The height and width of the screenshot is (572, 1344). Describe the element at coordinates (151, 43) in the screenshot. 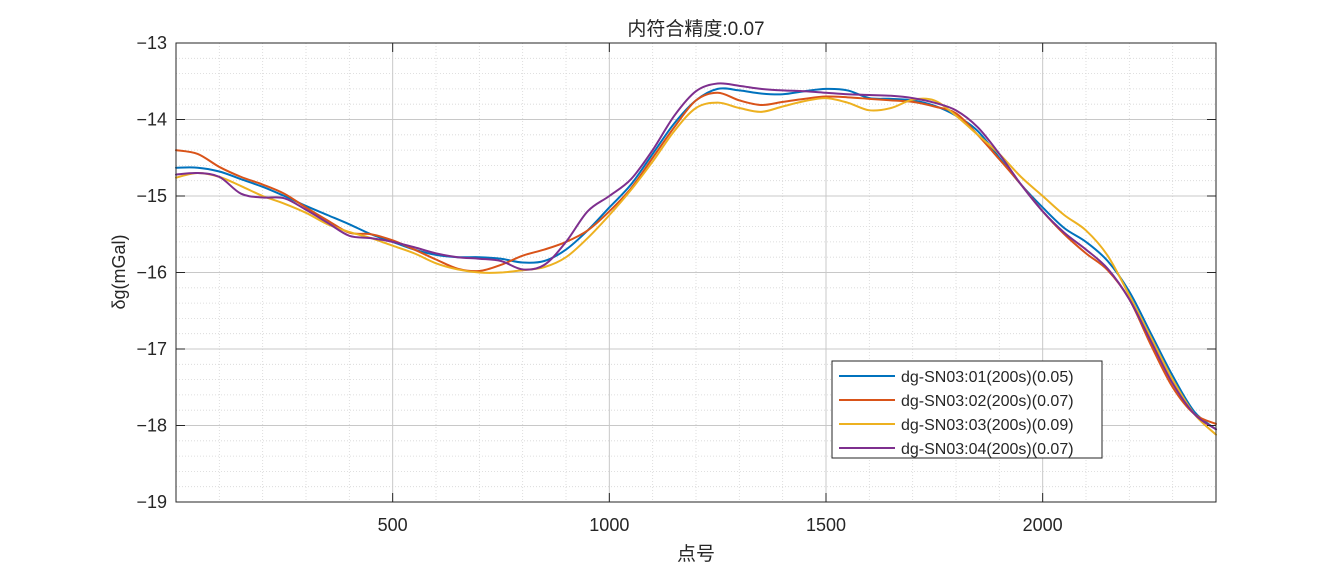

I see `y-tick-label: −13` at that location.